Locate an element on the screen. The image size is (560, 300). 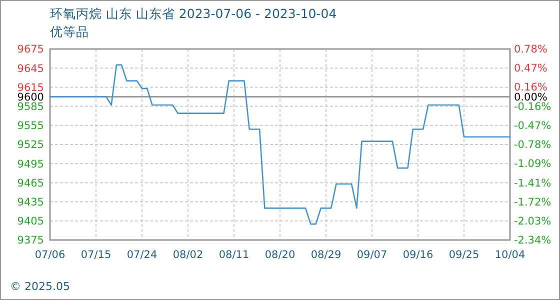
y-tick-label: 9495 is located at coordinates (30, 164).